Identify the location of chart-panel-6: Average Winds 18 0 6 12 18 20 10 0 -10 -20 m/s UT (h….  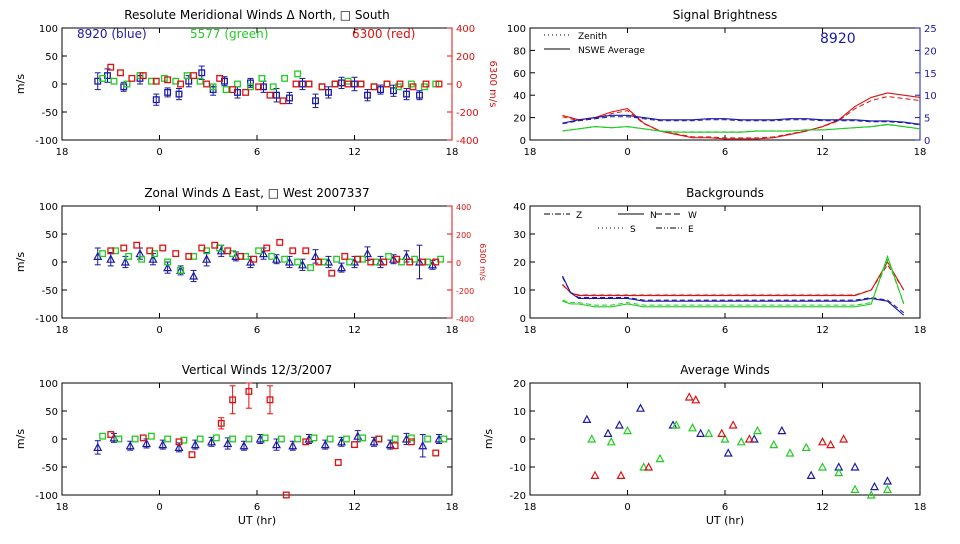
(704, 445).